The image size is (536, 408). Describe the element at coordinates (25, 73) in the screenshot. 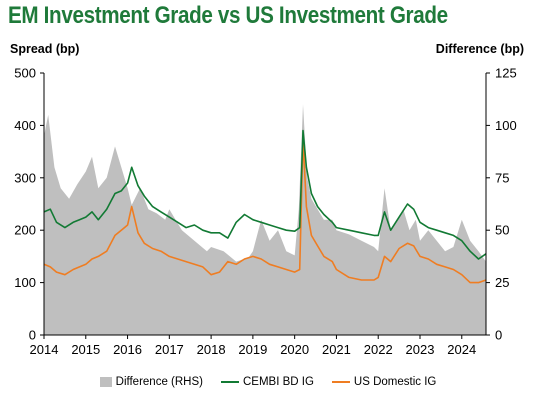

I see `left-tick-label: 500` at that location.